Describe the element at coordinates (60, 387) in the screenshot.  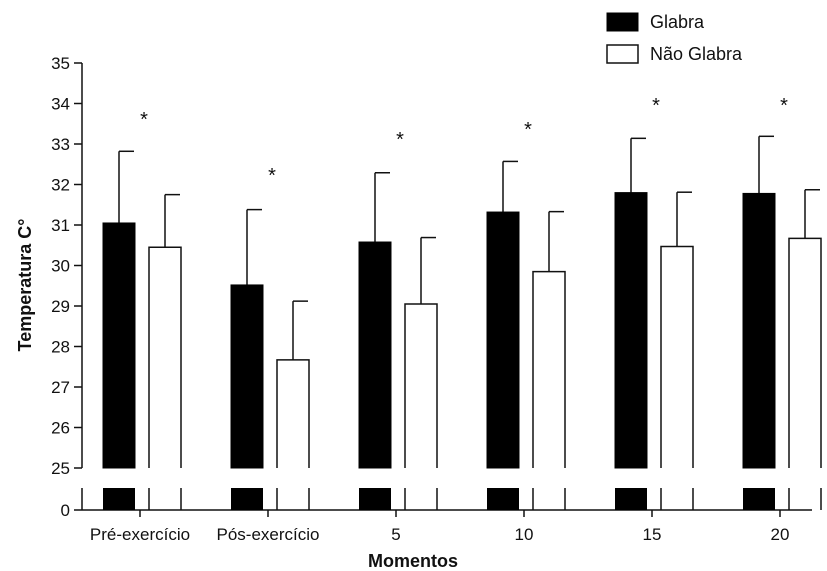
I see `y-tick-label: 27` at that location.